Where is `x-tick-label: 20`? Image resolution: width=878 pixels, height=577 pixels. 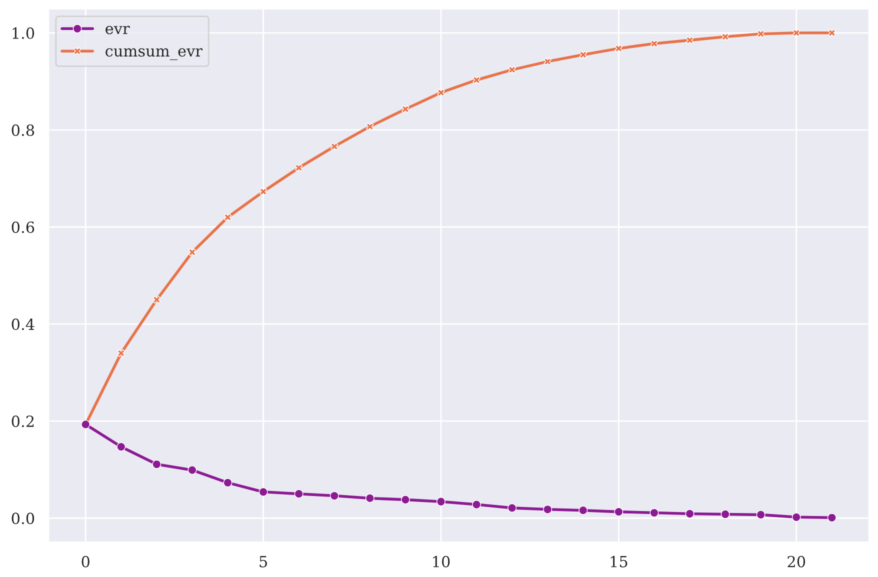
x-tick-label: 20 is located at coordinates (797, 562).